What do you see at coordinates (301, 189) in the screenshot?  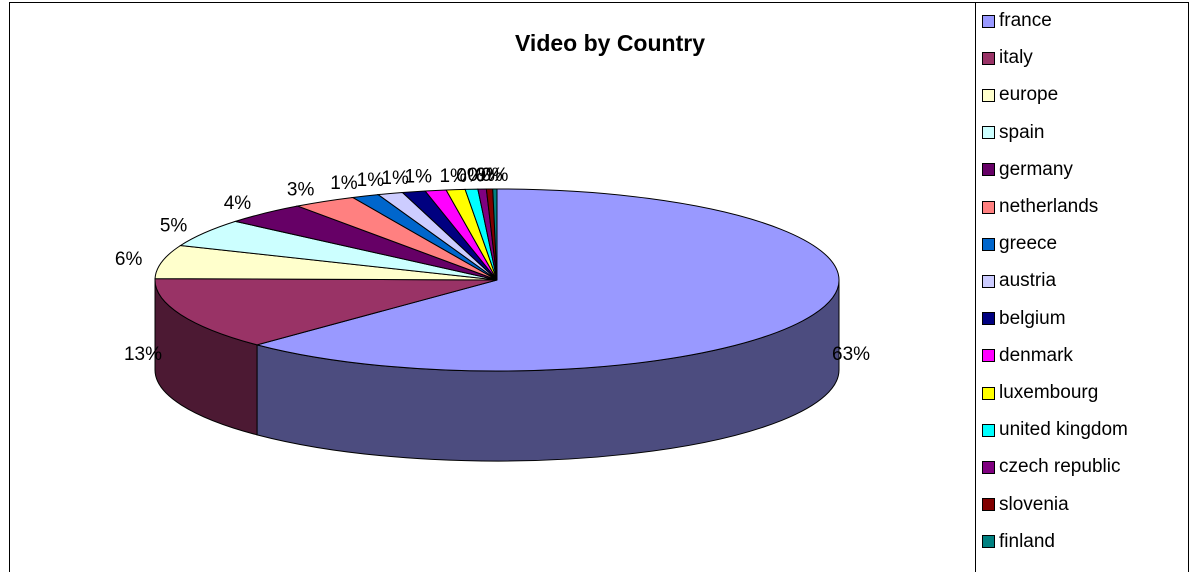 I see `pct-label-netherlands: 3%` at bounding box center [301, 189].